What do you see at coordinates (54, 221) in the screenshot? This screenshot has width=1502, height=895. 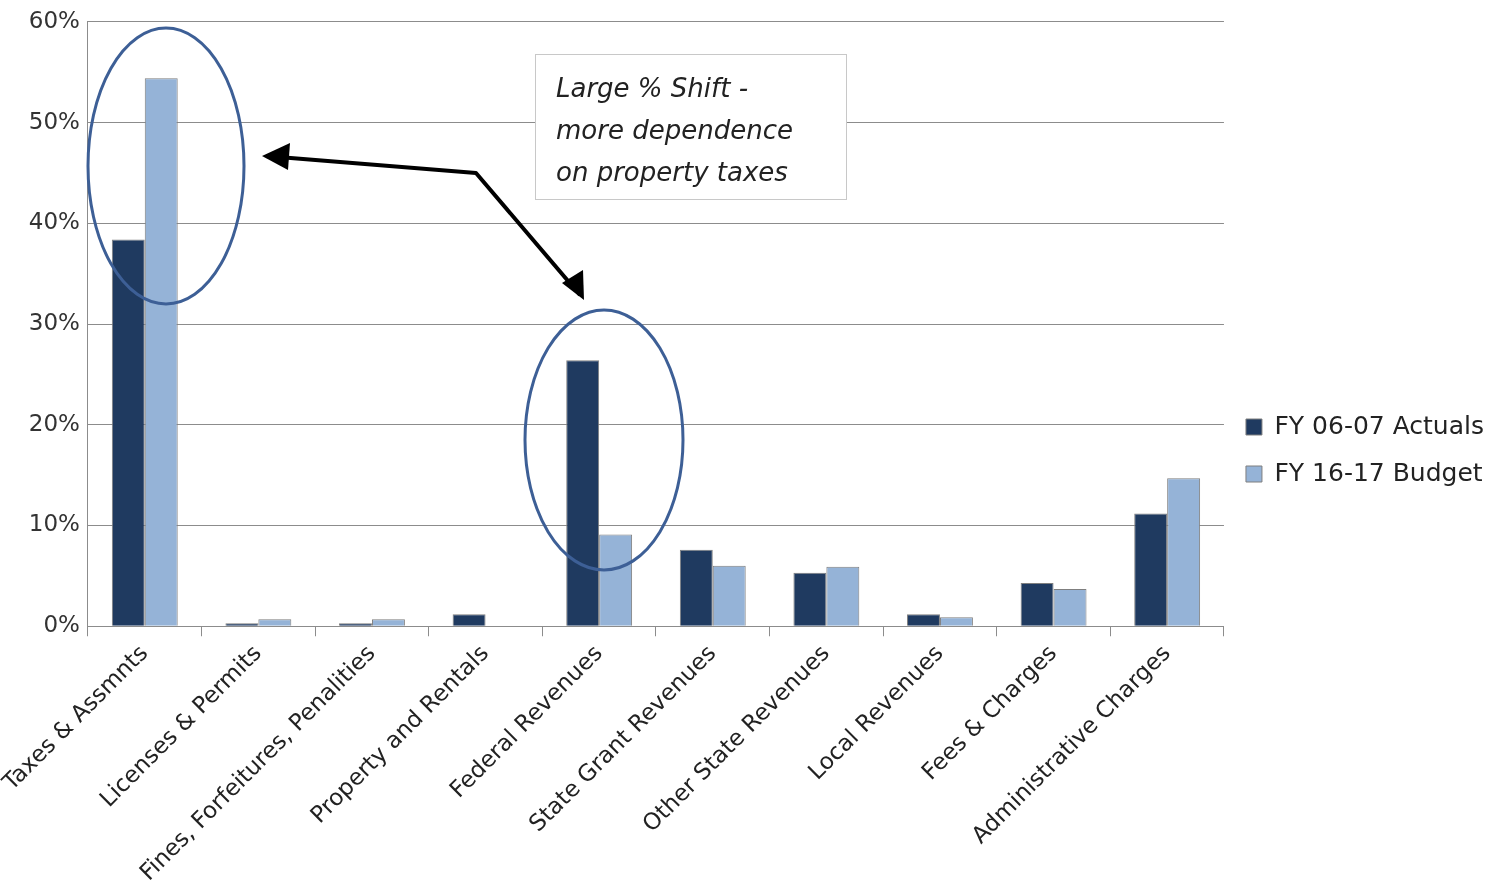 I see `y-tick-label: 40%` at bounding box center [54, 221].